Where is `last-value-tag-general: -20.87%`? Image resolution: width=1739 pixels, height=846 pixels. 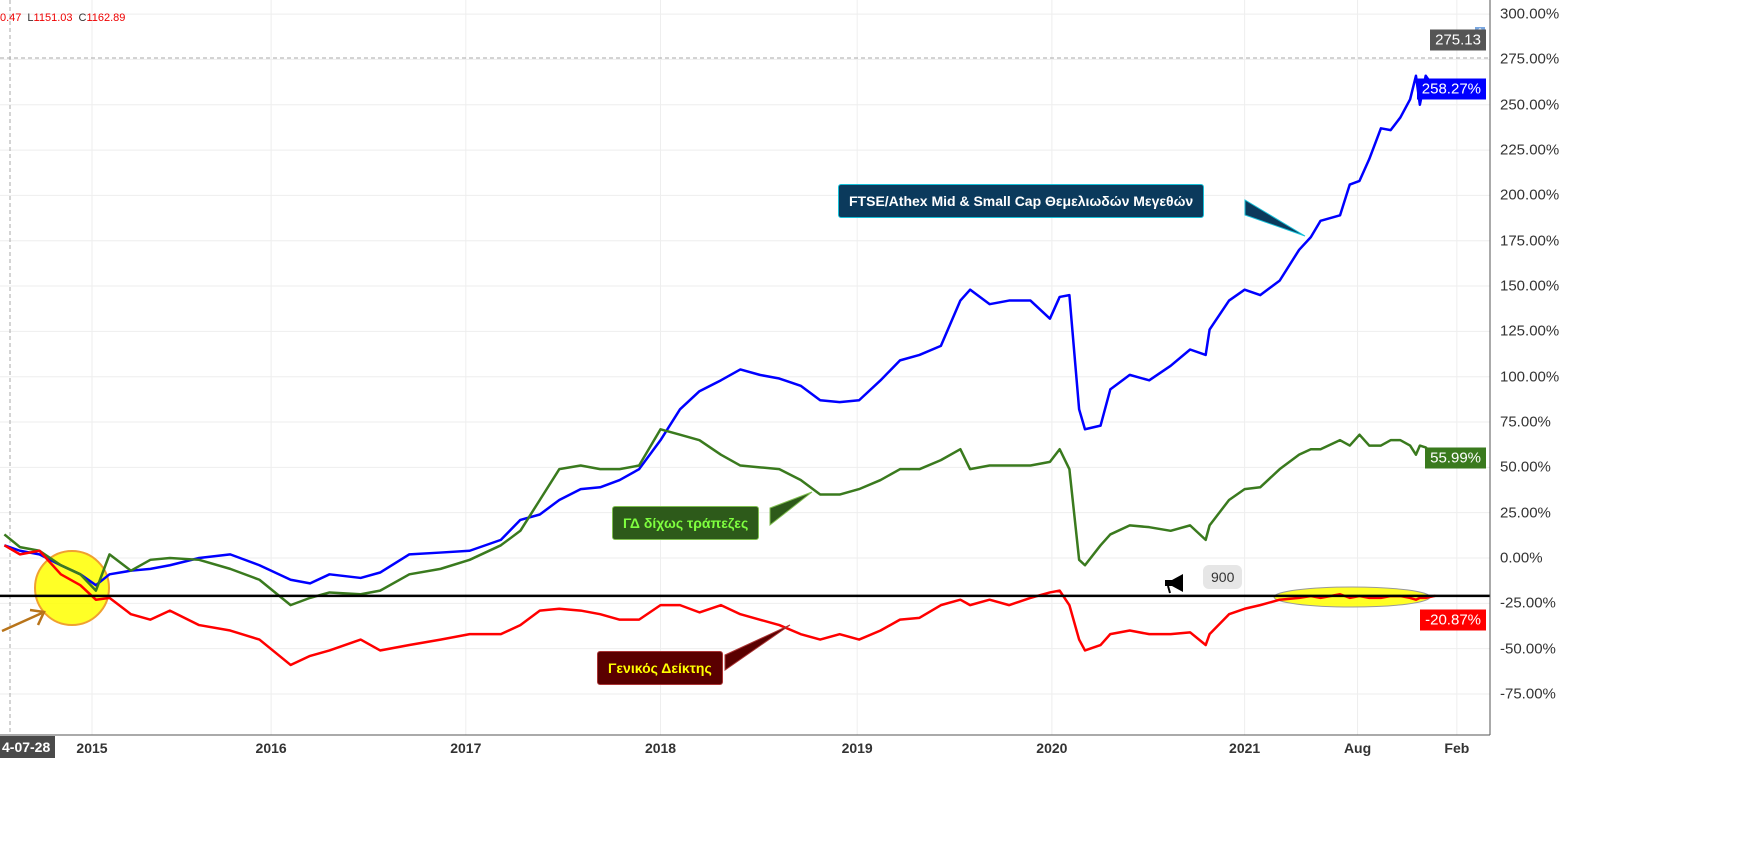
last-value-tag-general: -20.87% is located at coordinates (1453, 620).